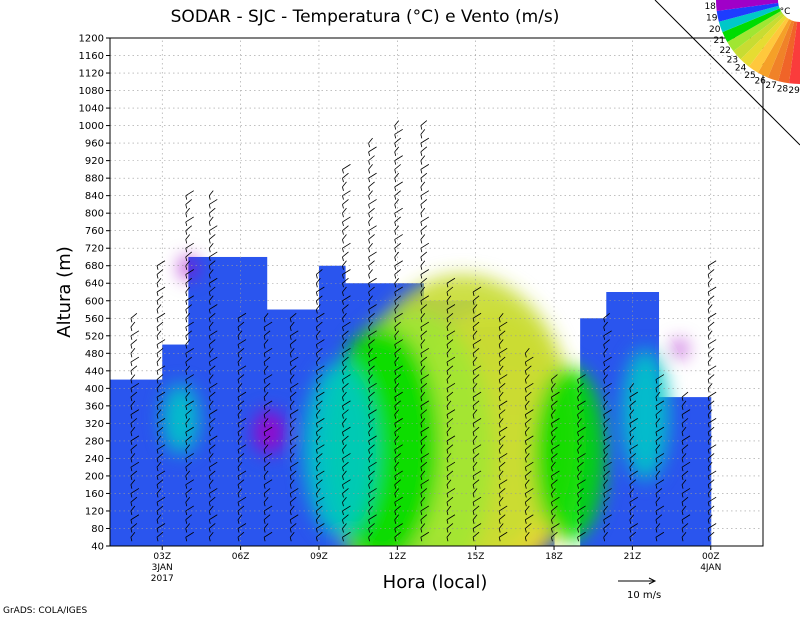 Image resolution: width=800 pixels, height=618 pixels. I want to click on wind-reference-arrowhead, so click(652, 581).